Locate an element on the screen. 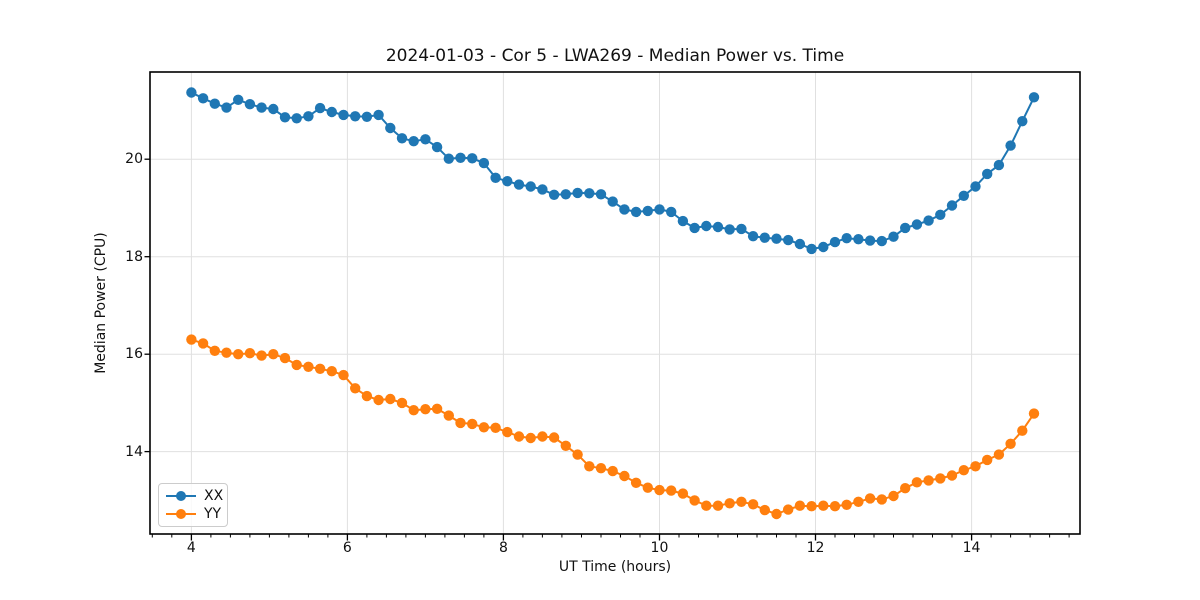 This screenshot has width=1200, height=600. y-tick-label-20: 20 is located at coordinates (134, 159).